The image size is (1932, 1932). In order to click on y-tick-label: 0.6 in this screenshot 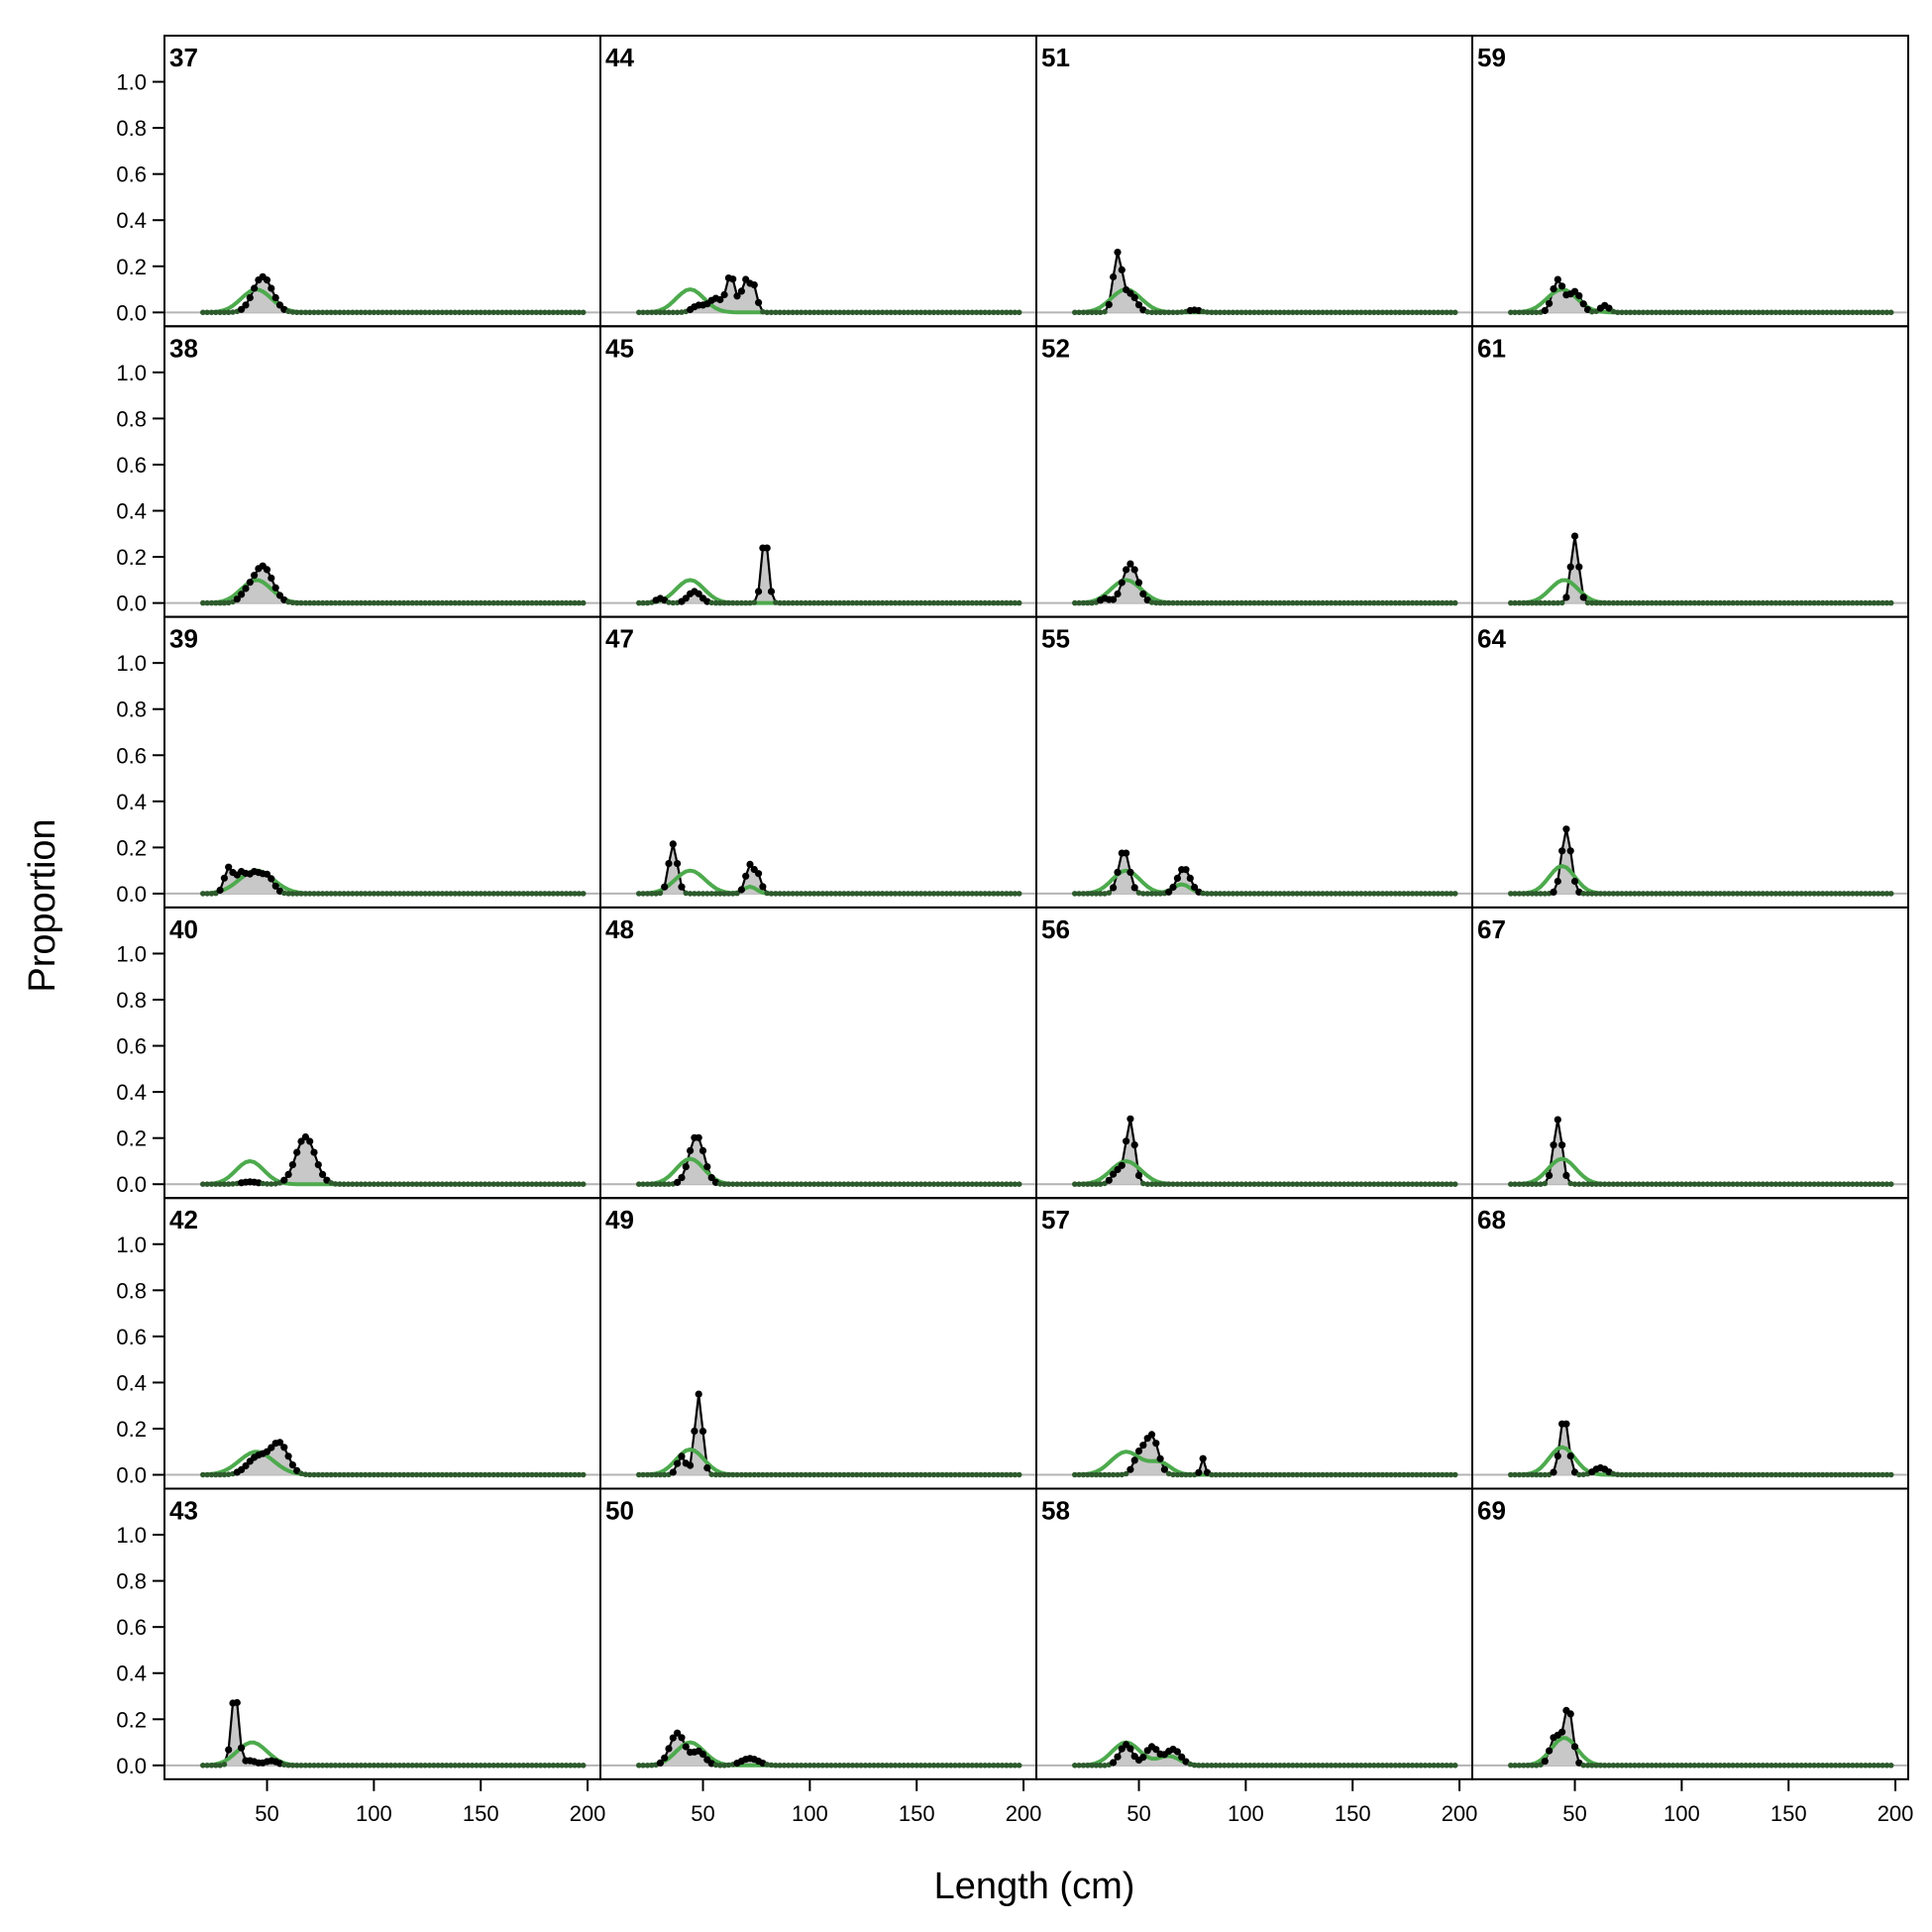, I will do `click(132, 755)`.